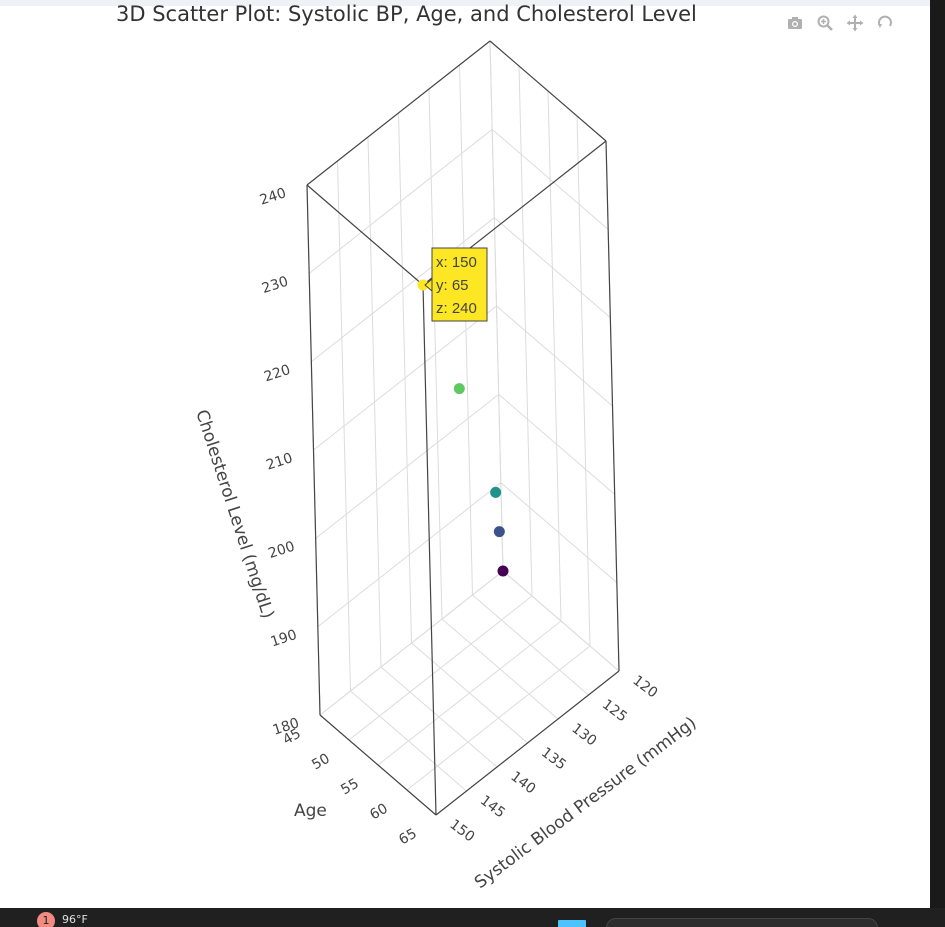  What do you see at coordinates (407, 837) in the screenshot?
I see `y-tick-label: 65` at bounding box center [407, 837].